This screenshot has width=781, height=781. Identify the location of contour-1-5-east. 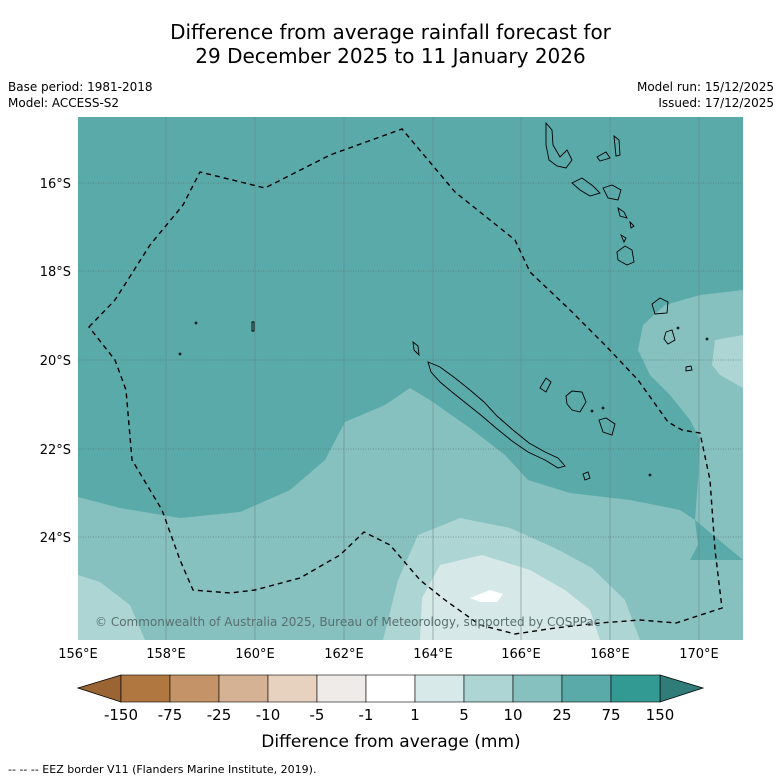
(727, 361).